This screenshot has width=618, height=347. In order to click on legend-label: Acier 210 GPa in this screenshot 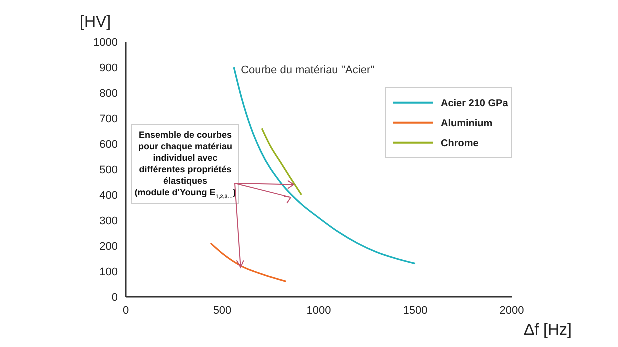, I will do `click(475, 104)`.